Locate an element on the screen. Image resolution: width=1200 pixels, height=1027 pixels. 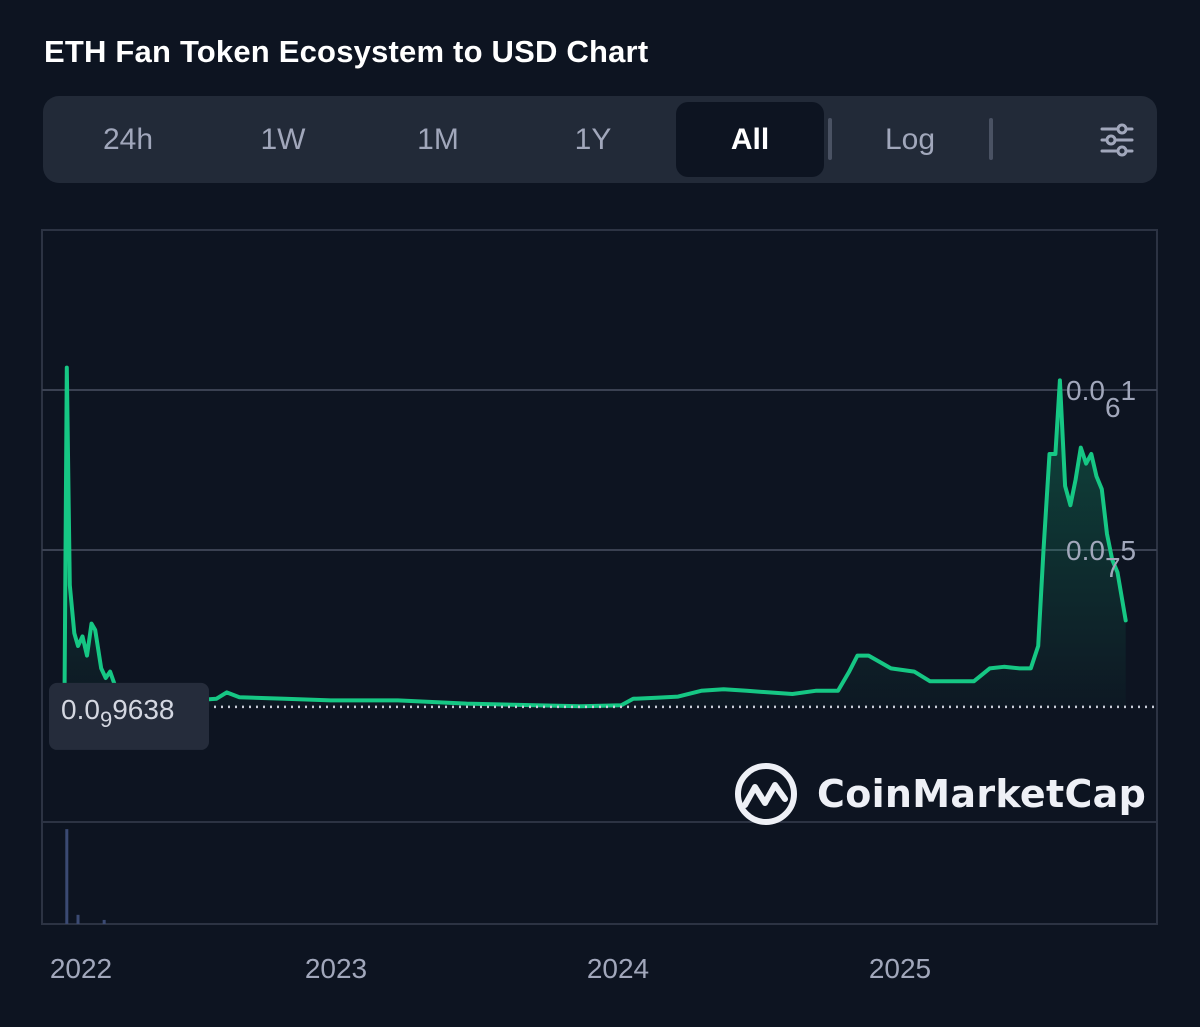
x-axis-tick-label: 2025 is located at coordinates (900, 968).